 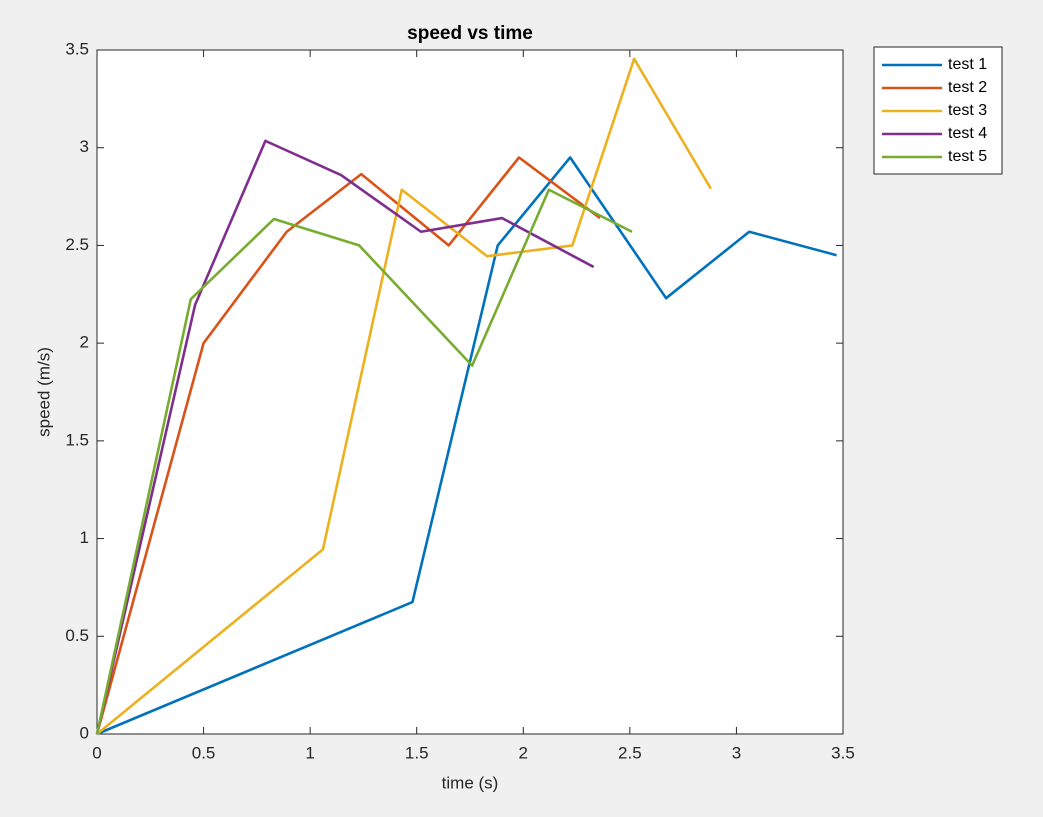 I want to click on y-tick-label: 1.5, so click(x=77, y=439).